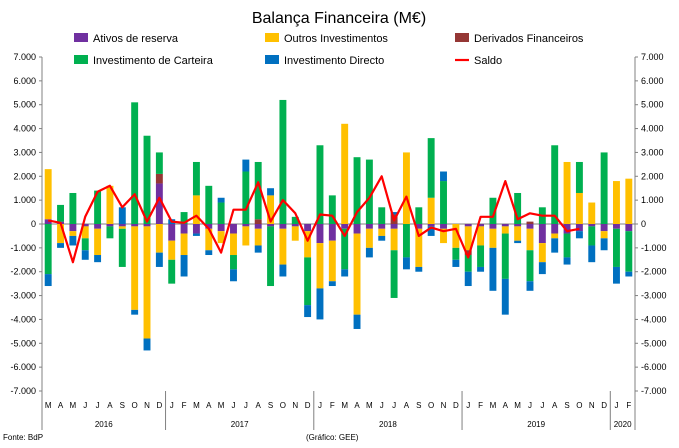  I want to click on y-tick-label-right: -7.000, so click(654, 391).